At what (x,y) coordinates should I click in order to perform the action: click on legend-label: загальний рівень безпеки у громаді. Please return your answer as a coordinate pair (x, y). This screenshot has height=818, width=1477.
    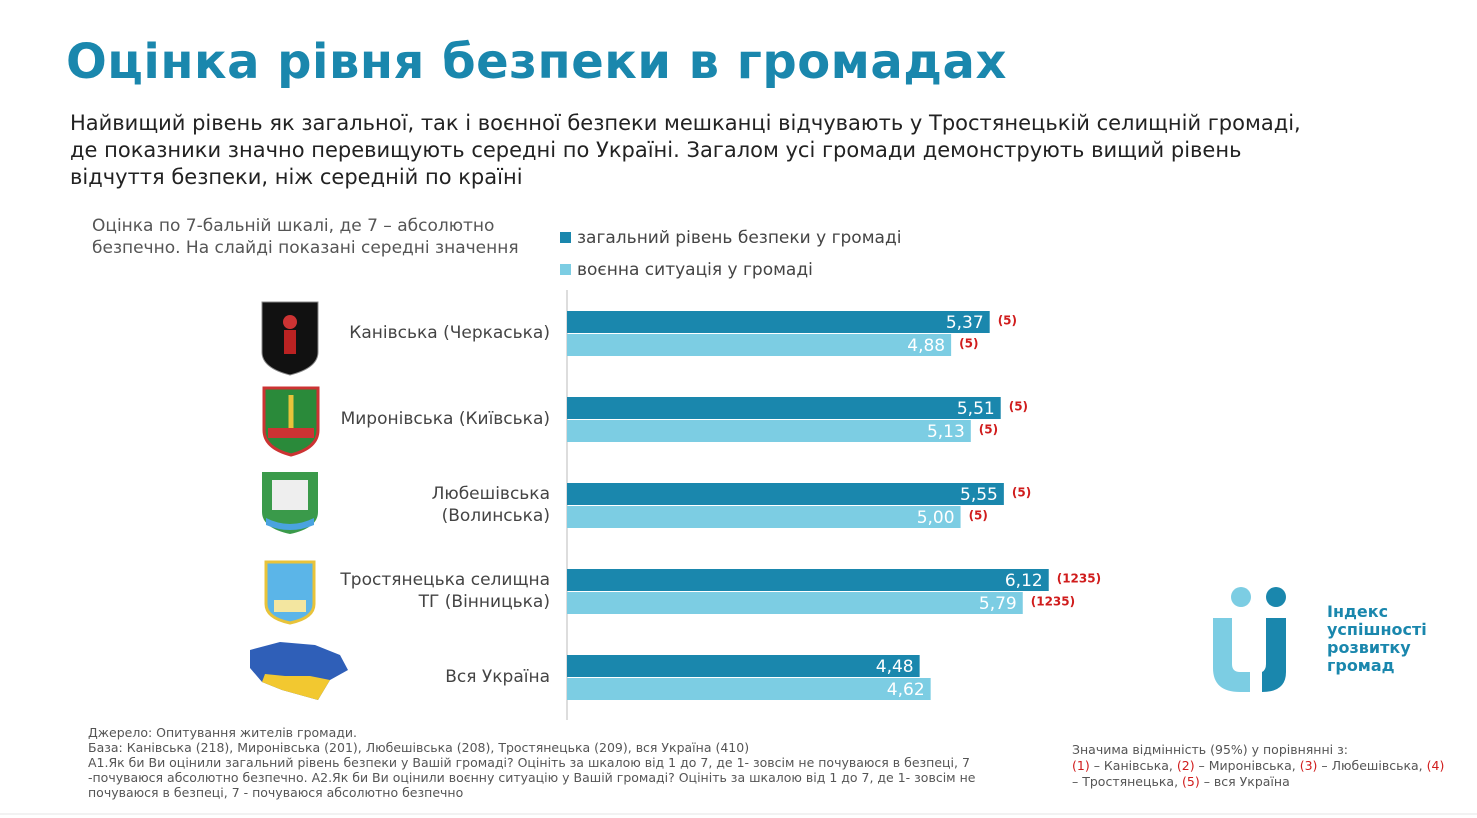
    Looking at the image, I should click on (739, 238).